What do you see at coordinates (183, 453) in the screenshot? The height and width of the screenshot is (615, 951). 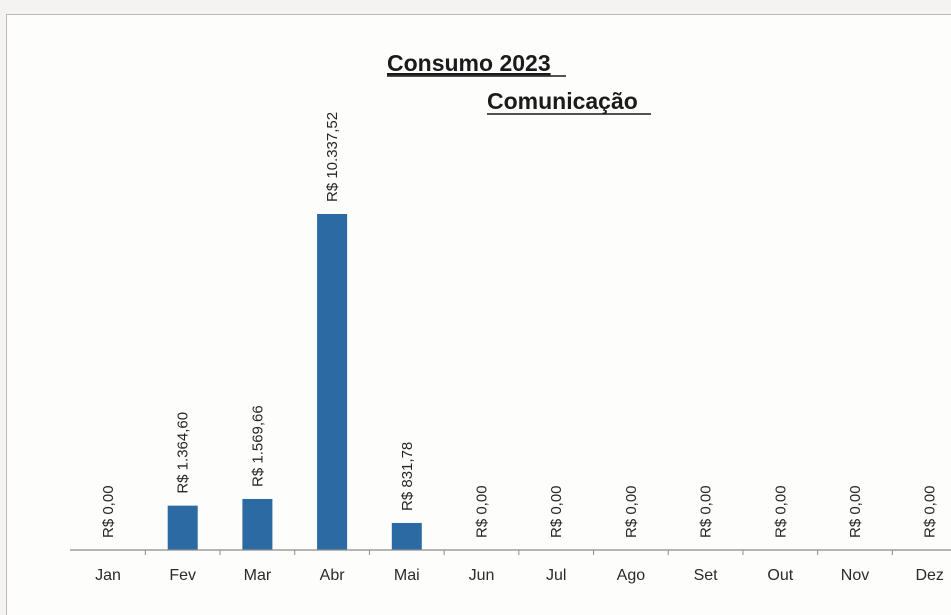 I see `data-label: R$ 1.364,60` at bounding box center [183, 453].